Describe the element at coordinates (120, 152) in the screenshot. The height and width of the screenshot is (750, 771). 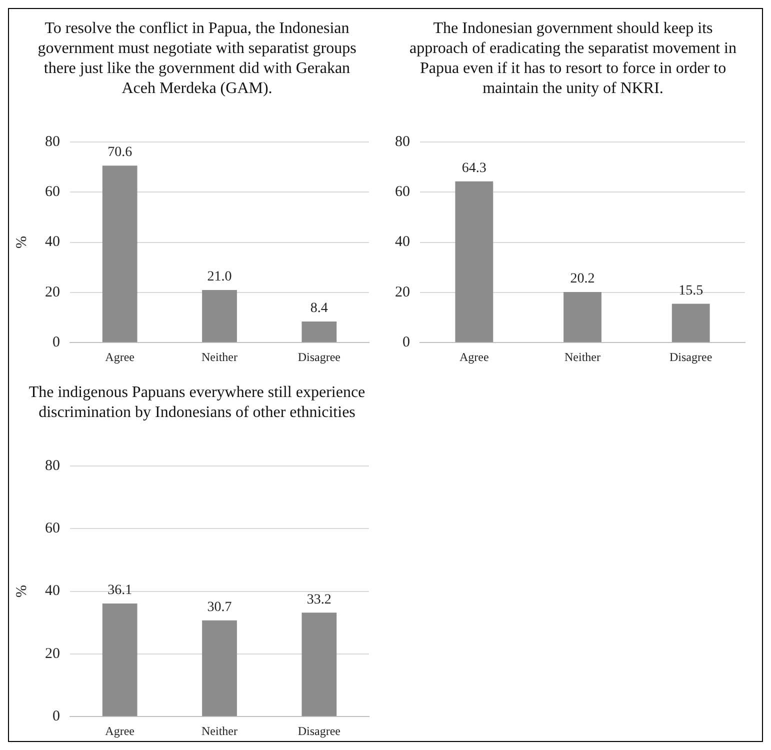
I see `data-label: 70.6` at that location.